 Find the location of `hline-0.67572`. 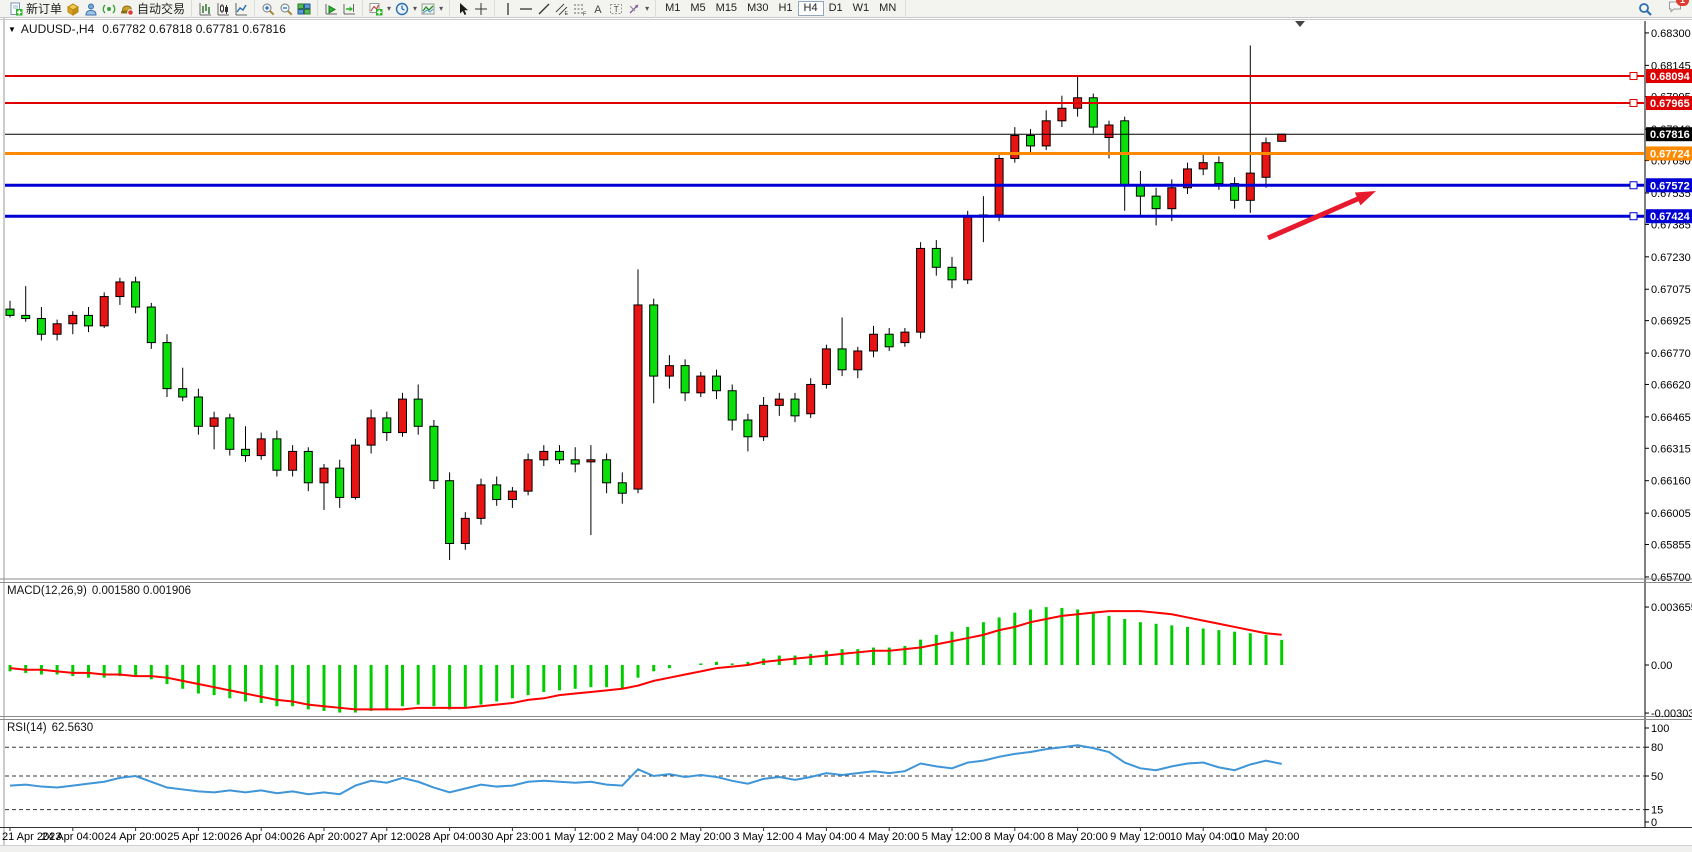

hline-0.67572 is located at coordinates (824, 185).